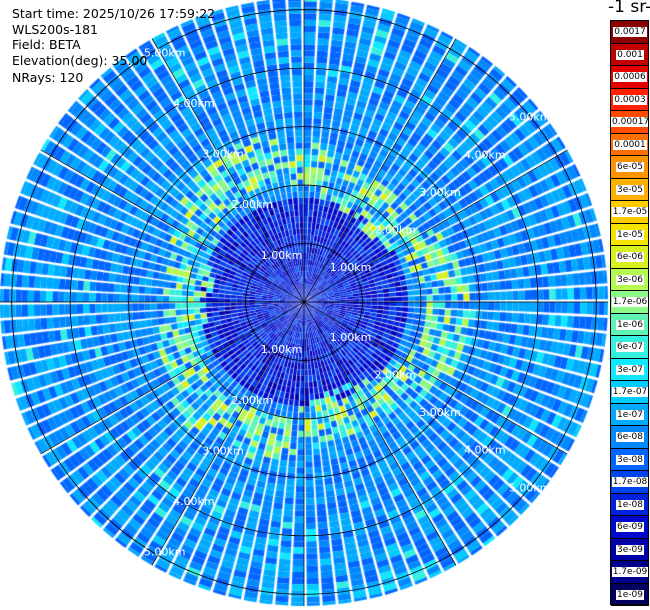  What do you see at coordinates (630, 572) in the screenshot?
I see `colorbar-tick-24: 1.7e-09` at bounding box center [630, 572].